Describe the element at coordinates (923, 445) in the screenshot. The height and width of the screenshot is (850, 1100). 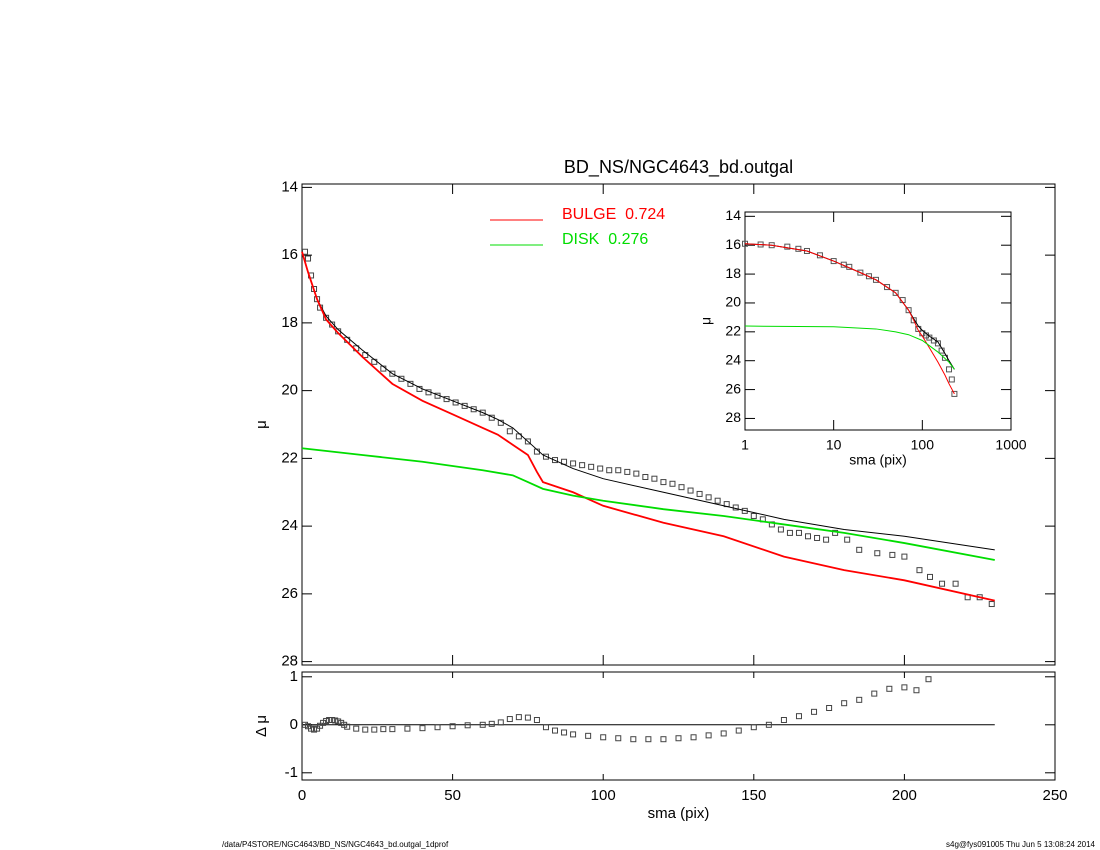
I see `x-tick-label: 100` at that location.